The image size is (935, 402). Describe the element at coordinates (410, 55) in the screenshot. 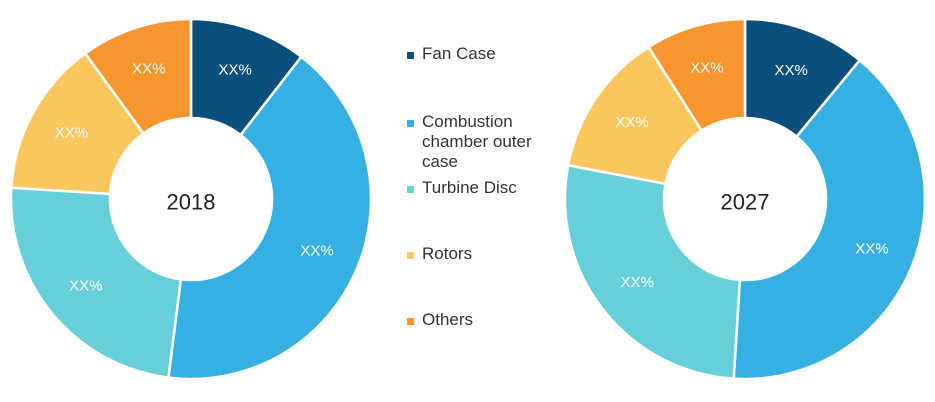

I see `legend-swatch-fan-case` at that location.